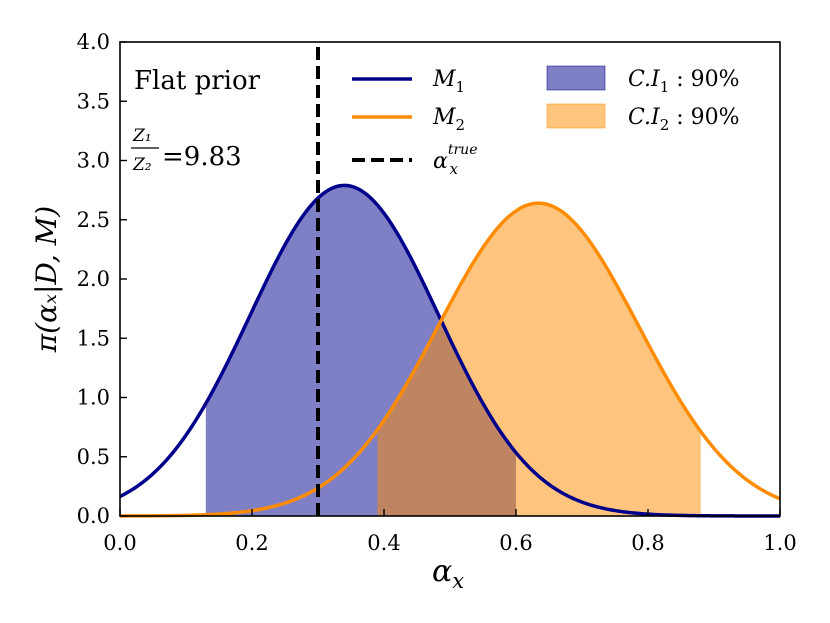  Describe the element at coordinates (119, 543) in the screenshot. I see `x-tick-label: 0.0` at that location.